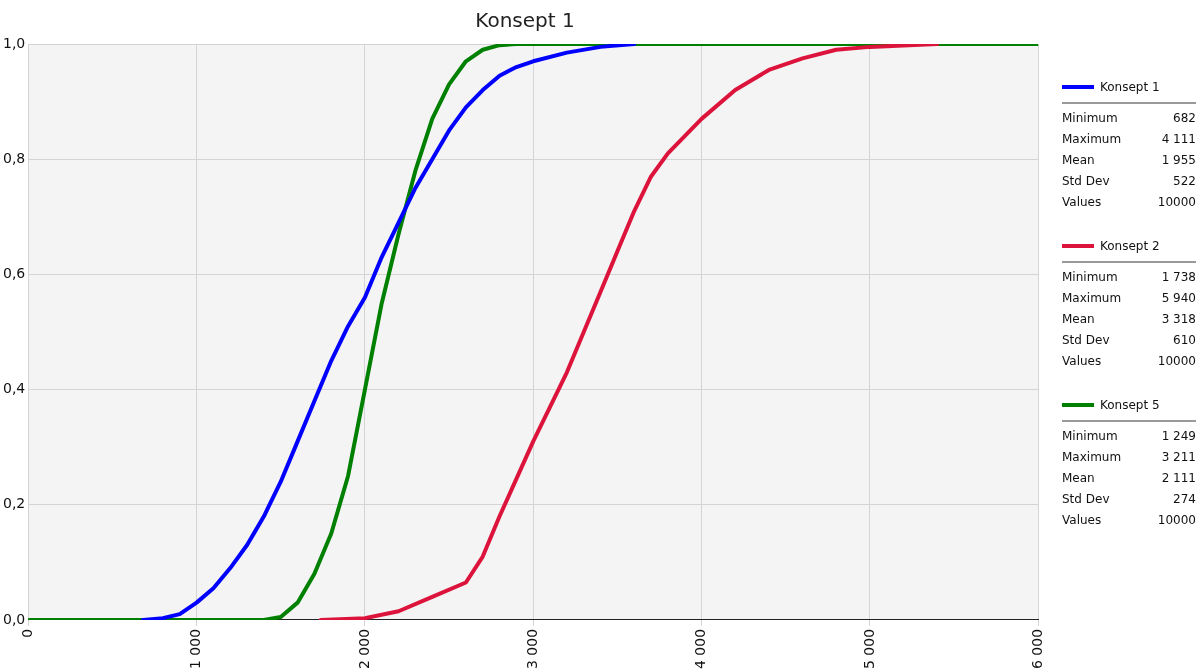  What do you see at coordinates (1129, 181) in the screenshot?
I see `text: Std Dev 522` at bounding box center [1129, 181].